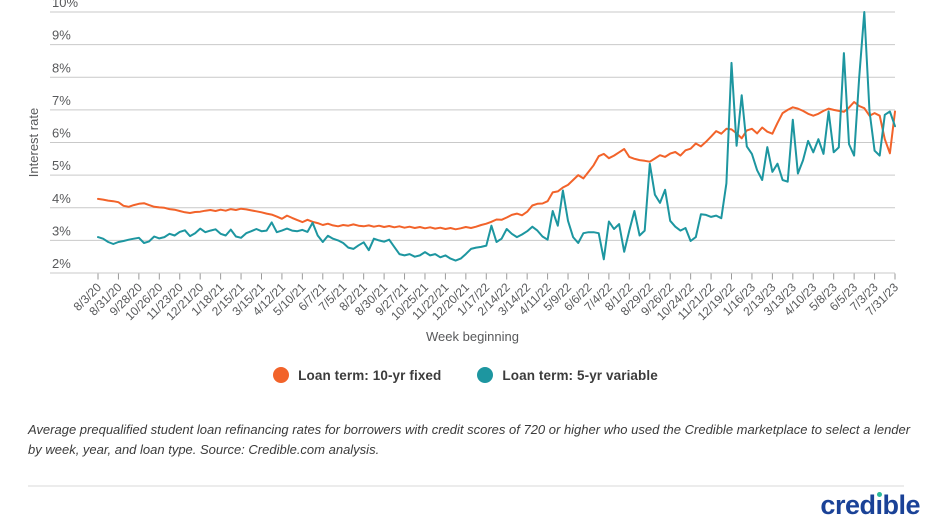 The image size is (931, 523). I want to click on y-tick-label: 9%, so click(61, 35).